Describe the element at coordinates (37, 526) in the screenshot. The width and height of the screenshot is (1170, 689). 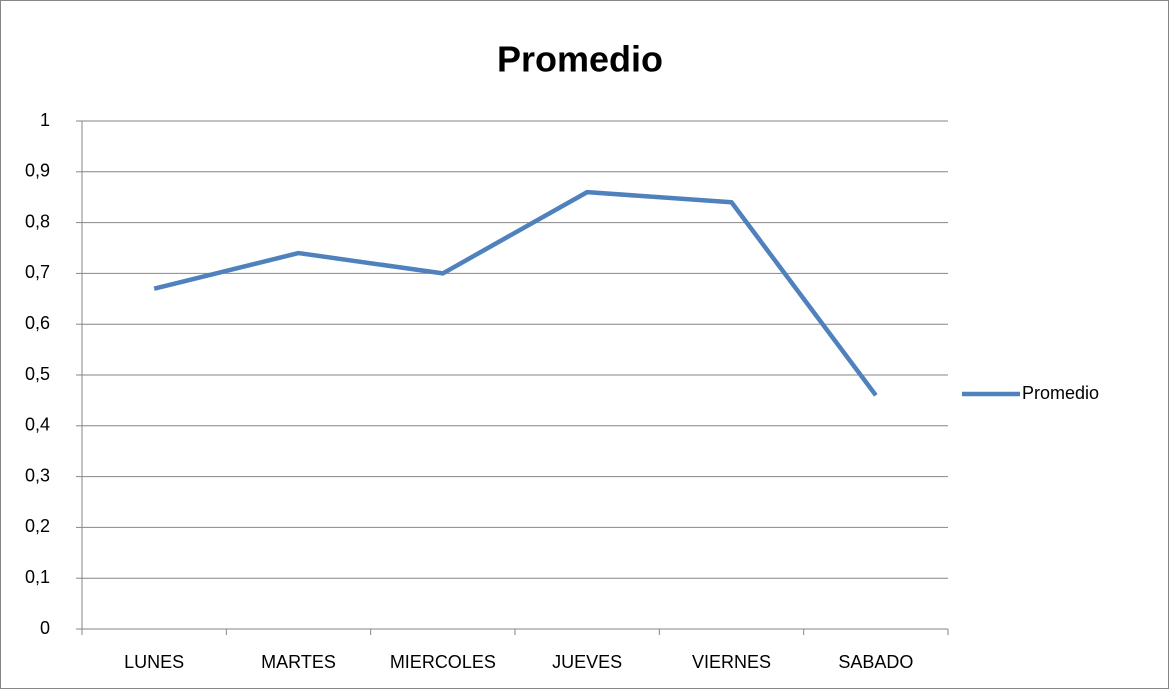
I see `y-tick-label: 0,2` at that location.